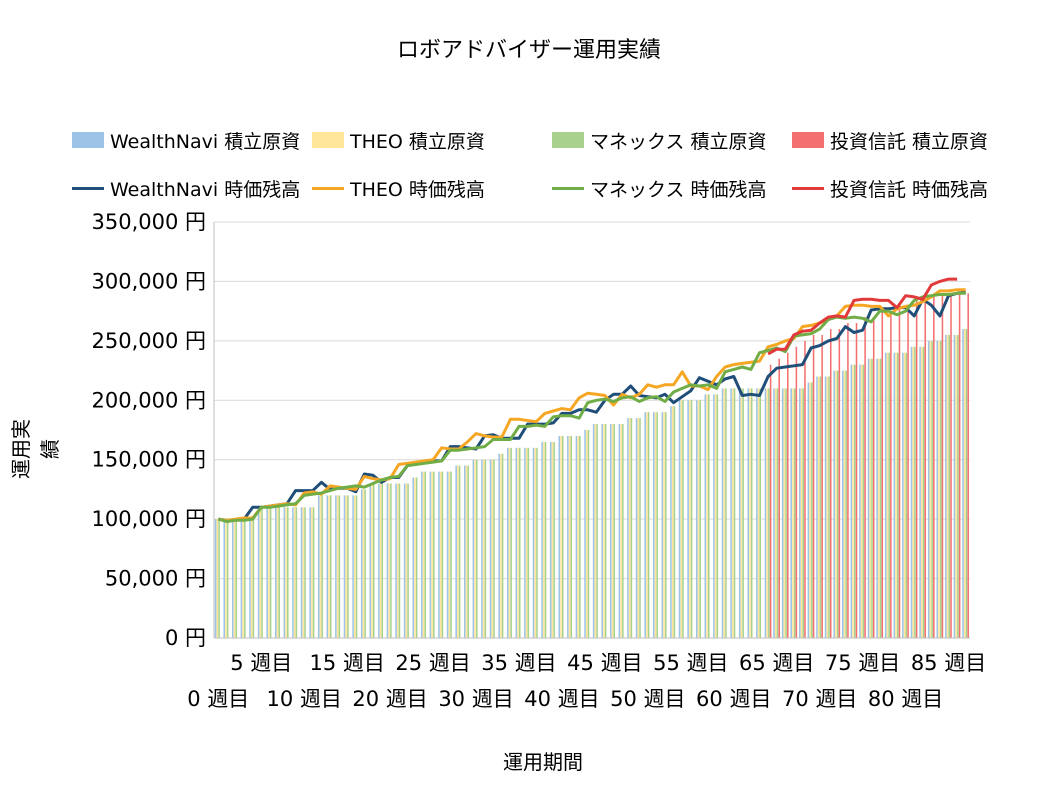  Describe the element at coordinates (568, 140) in the screenshot. I see `legend-swatch` at that location.